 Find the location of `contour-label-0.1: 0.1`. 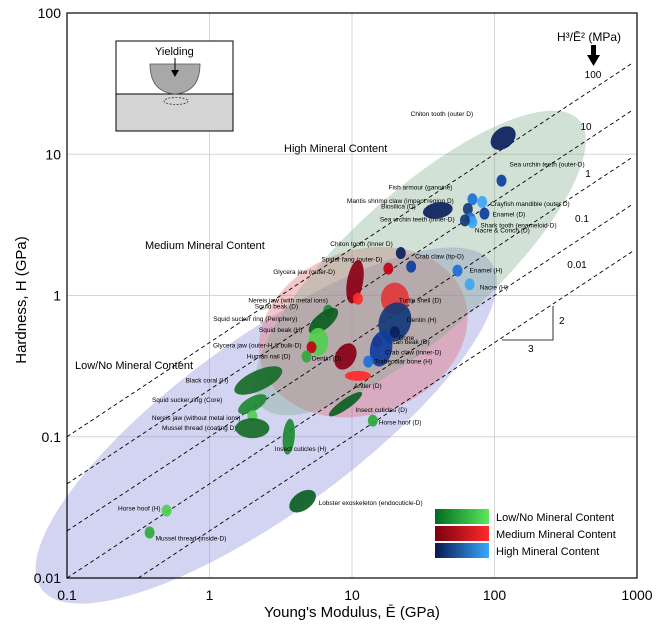

contour-label-0.1: 0.1 is located at coordinates (582, 219).